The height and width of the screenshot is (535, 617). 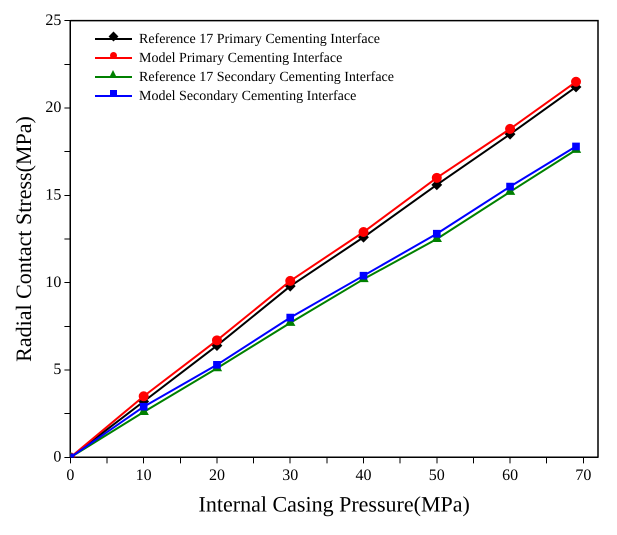 What do you see at coordinates (53, 107) in the screenshot?
I see `y-tick-label: 20` at bounding box center [53, 107].